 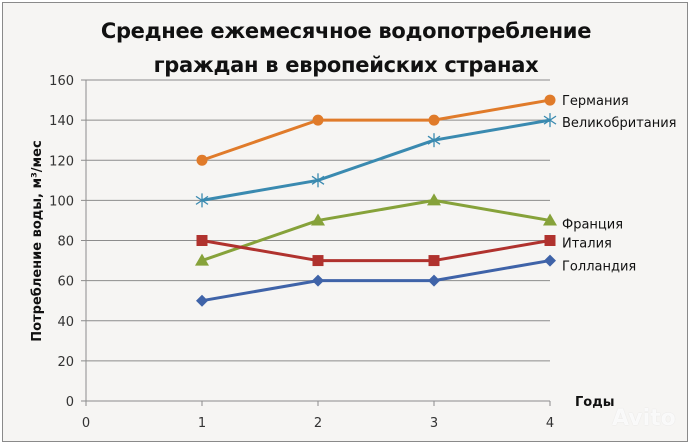 I want to click on series-label: Германия, so click(x=595, y=101).